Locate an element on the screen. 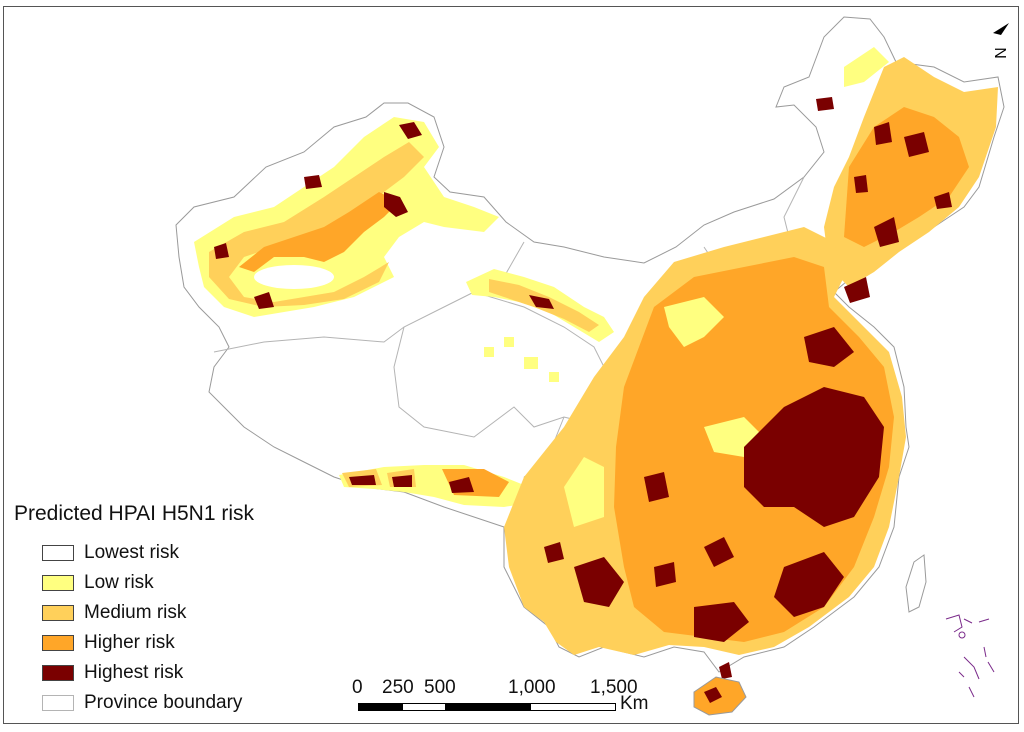 The height and width of the screenshot is (732, 1024). legend-label: Lowest risk is located at coordinates (132, 552).